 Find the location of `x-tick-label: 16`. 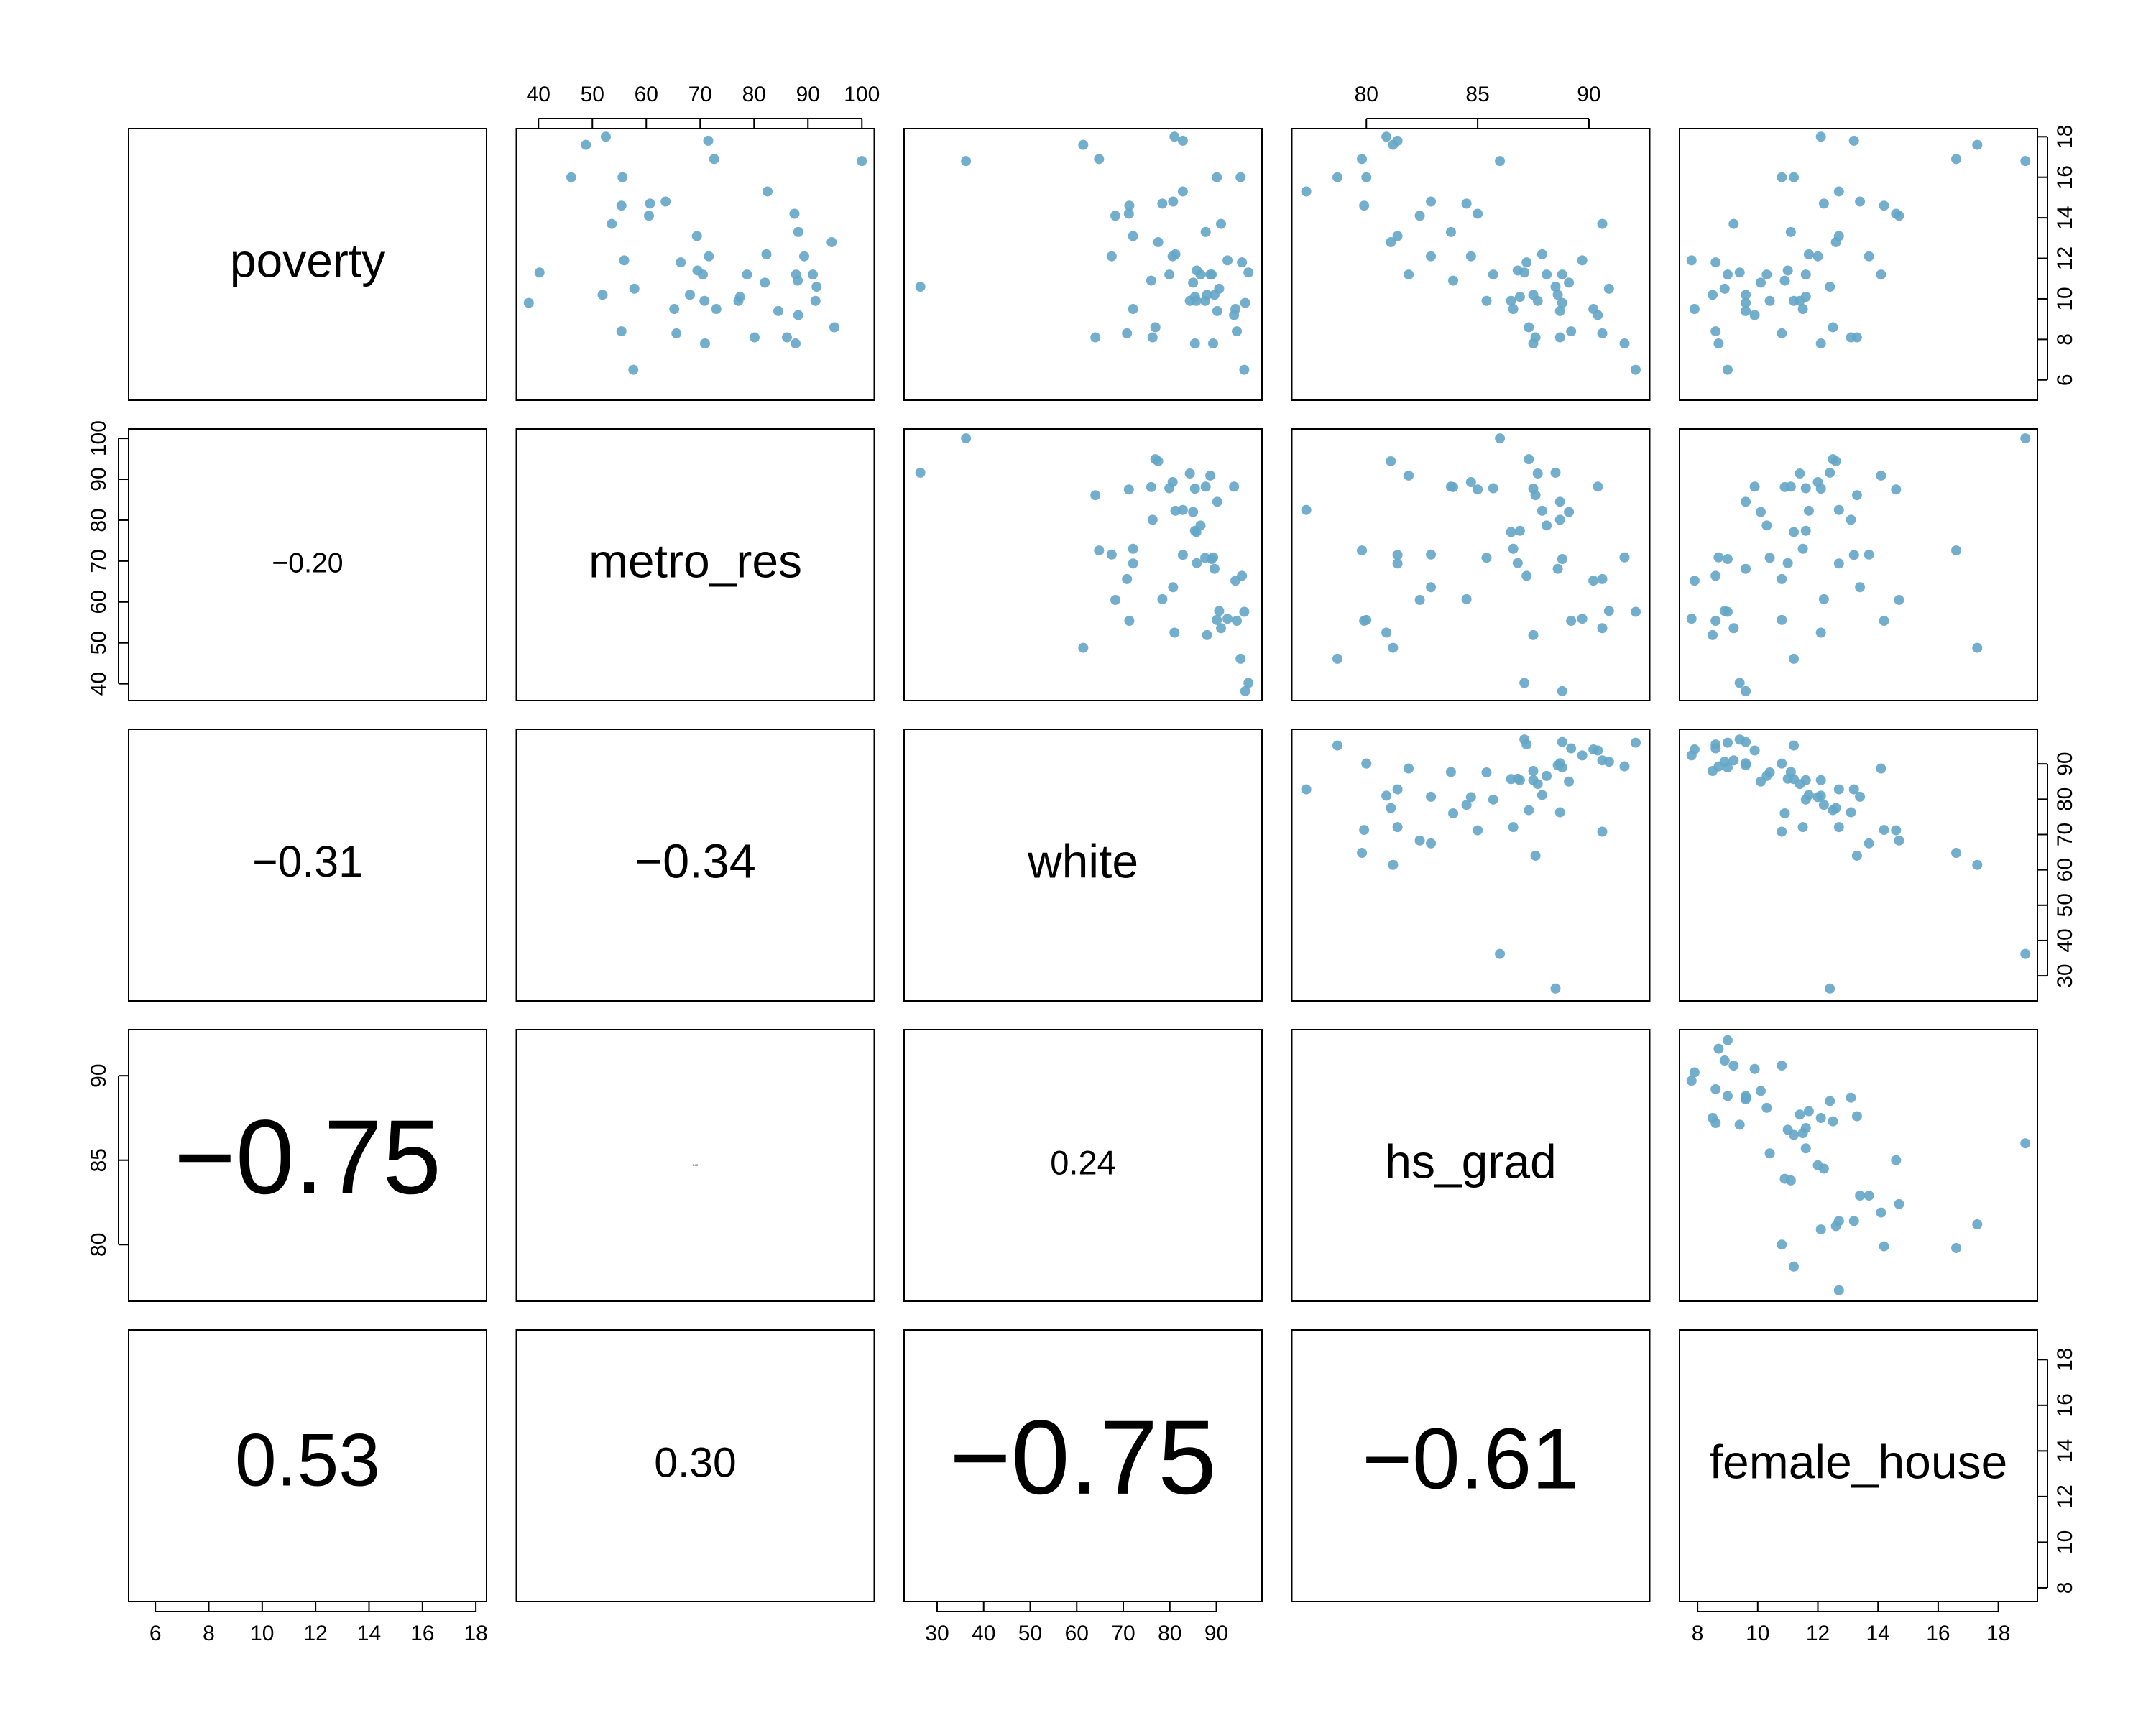

x-tick-label: 16 is located at coordinates (422, 1633).